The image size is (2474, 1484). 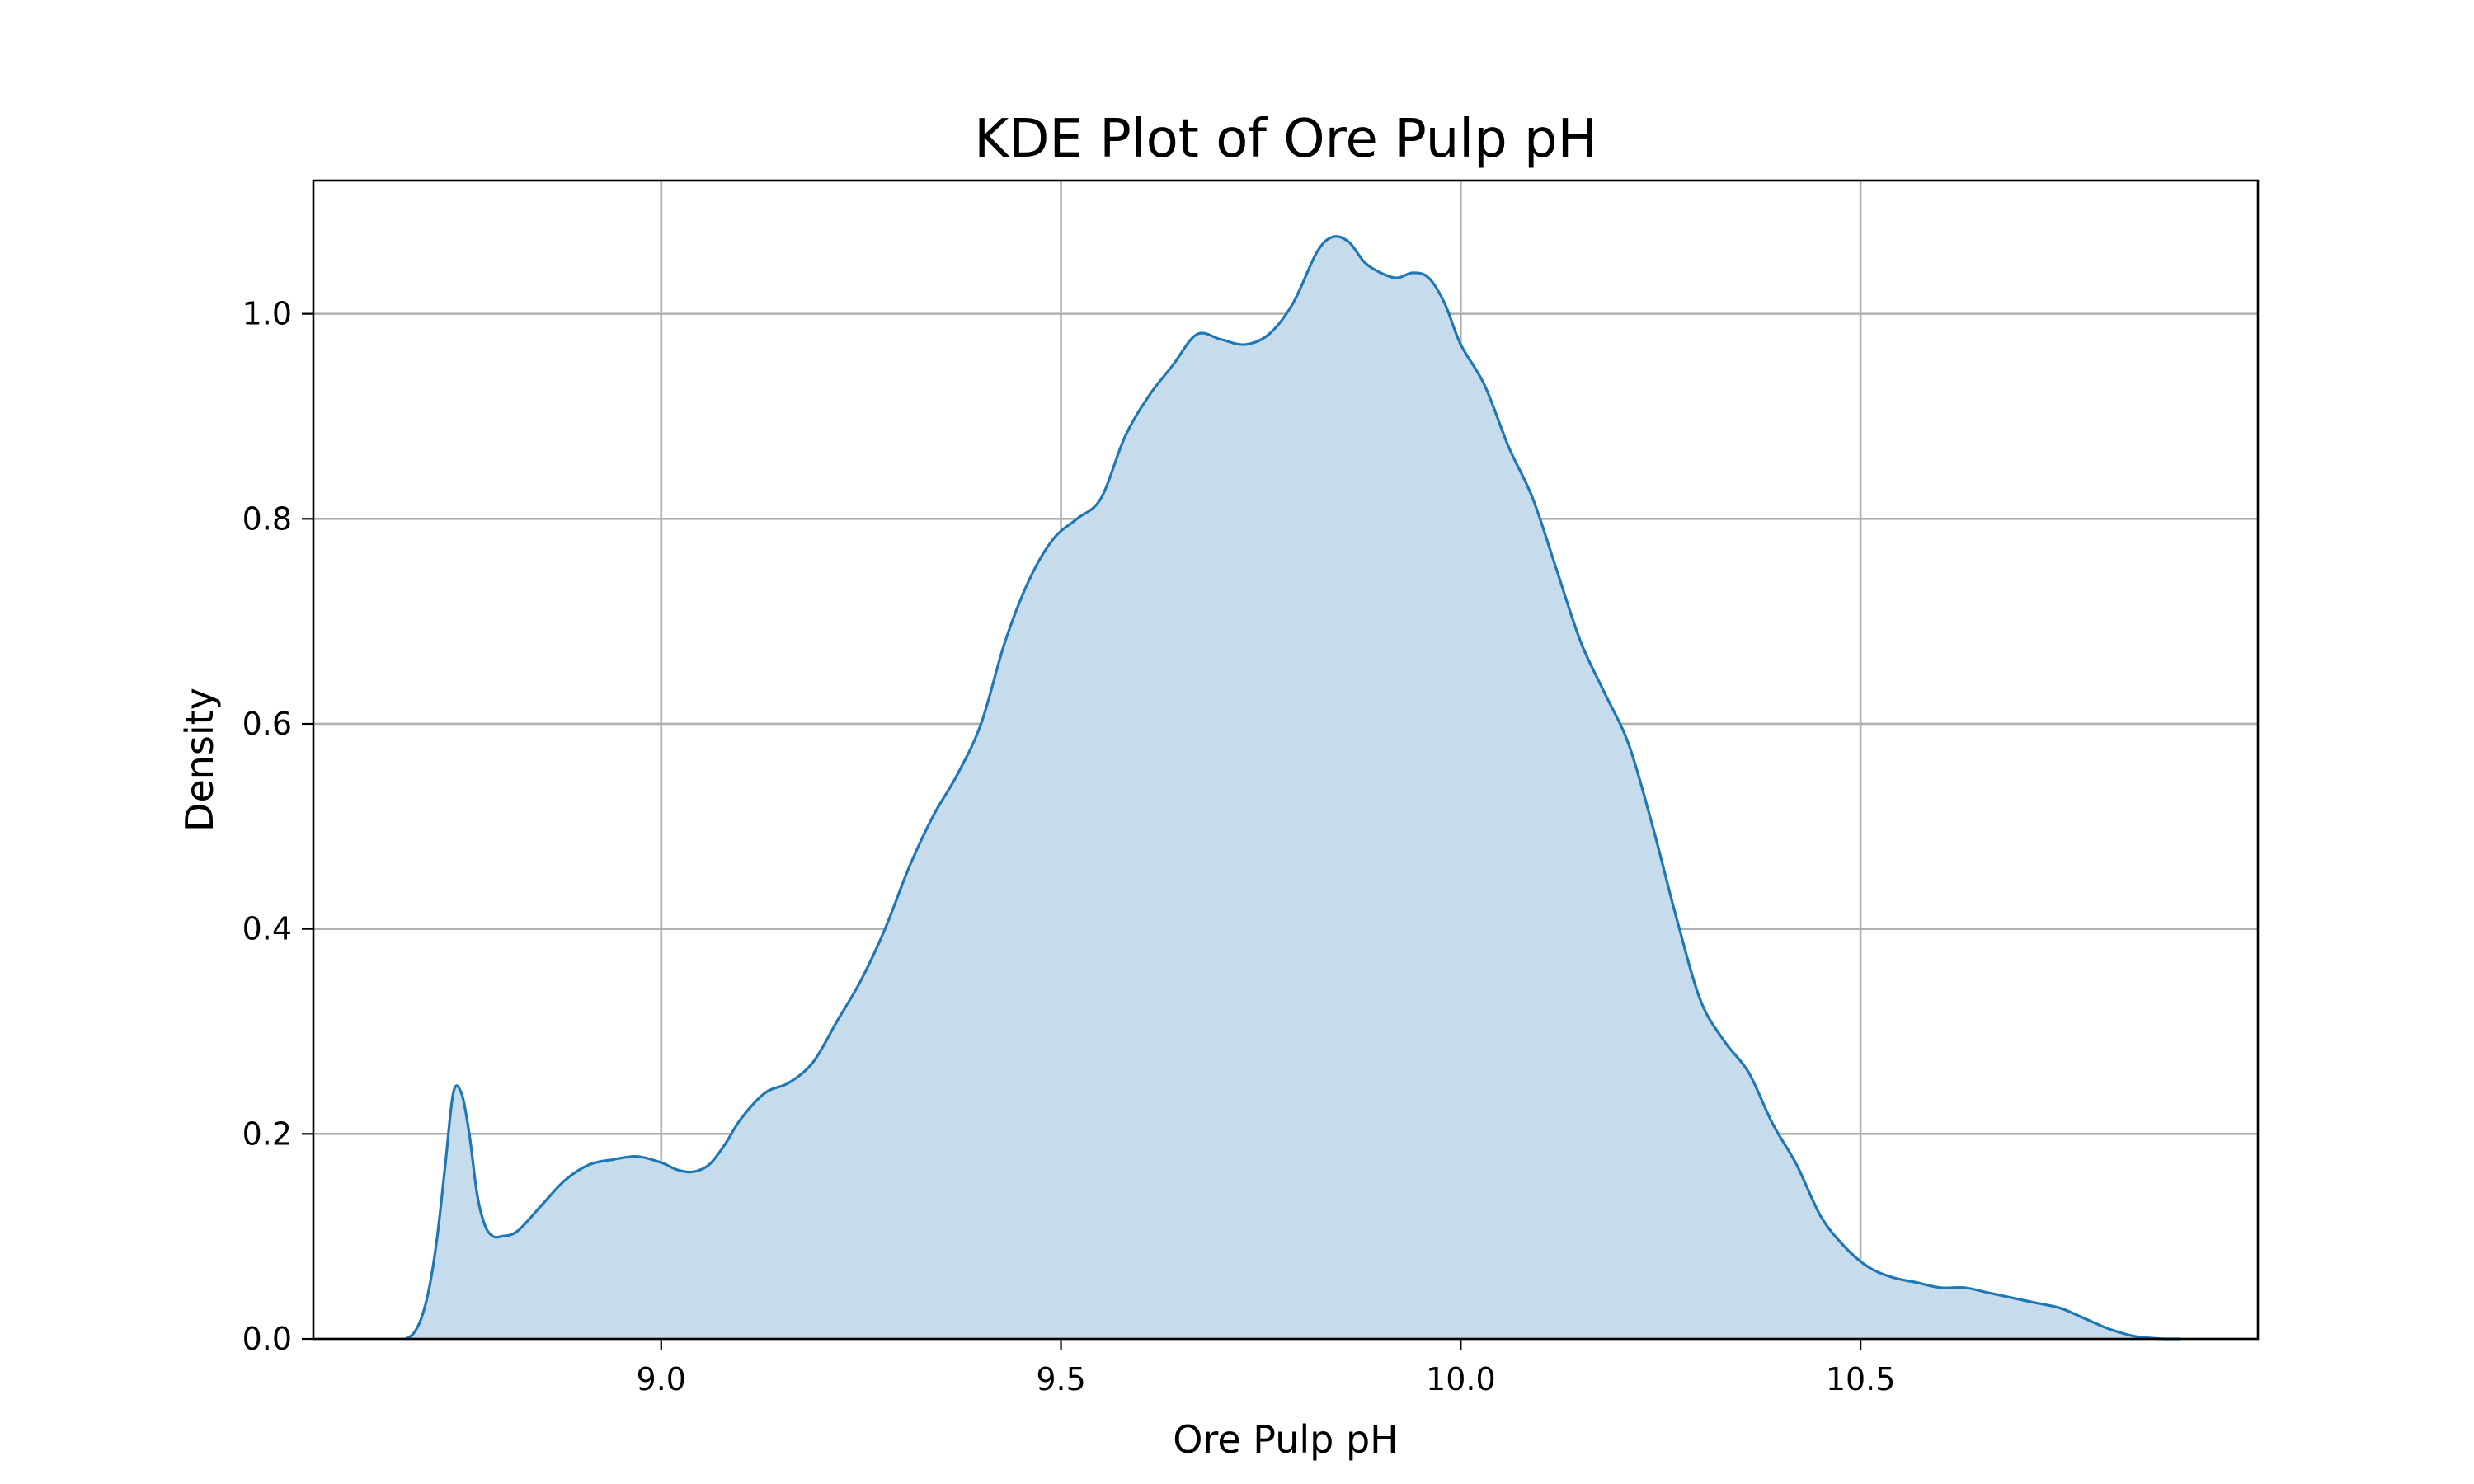 I want to click on chart-title: KDE Plot of Ore Pulp pH, so click(x=1285, y=139).